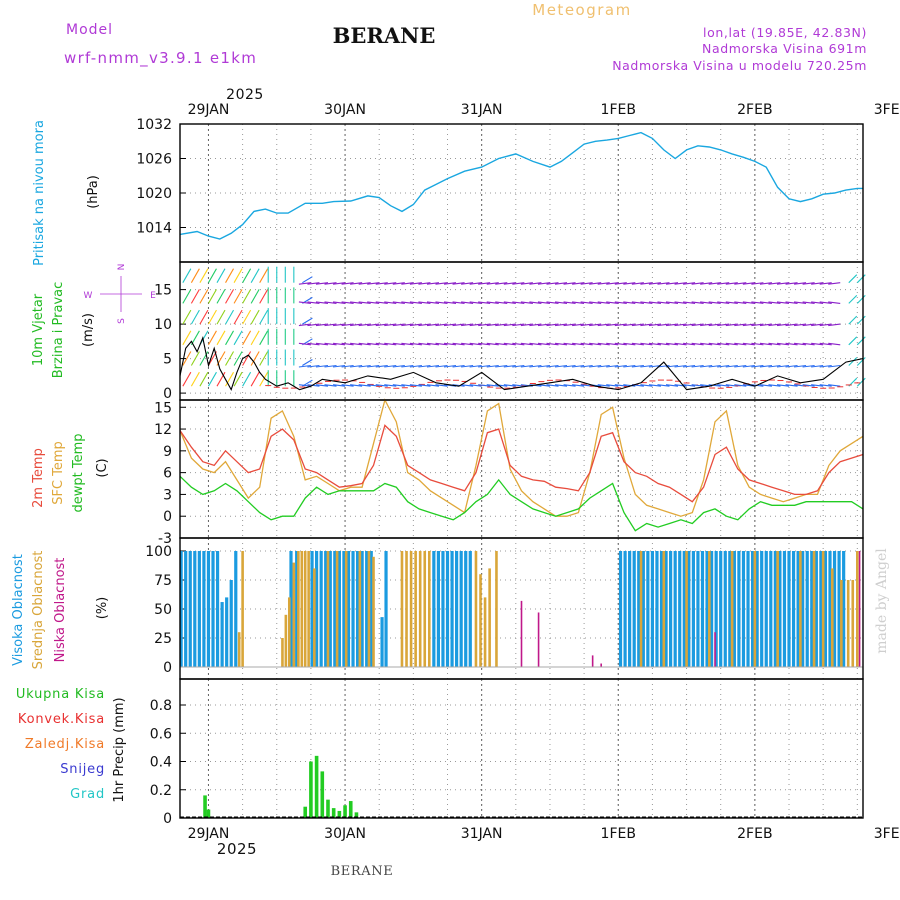  Describe the element at coordinates (58, 330) in the screenshot. I see `wind-title-2: Brzina i Pravac` at that location.